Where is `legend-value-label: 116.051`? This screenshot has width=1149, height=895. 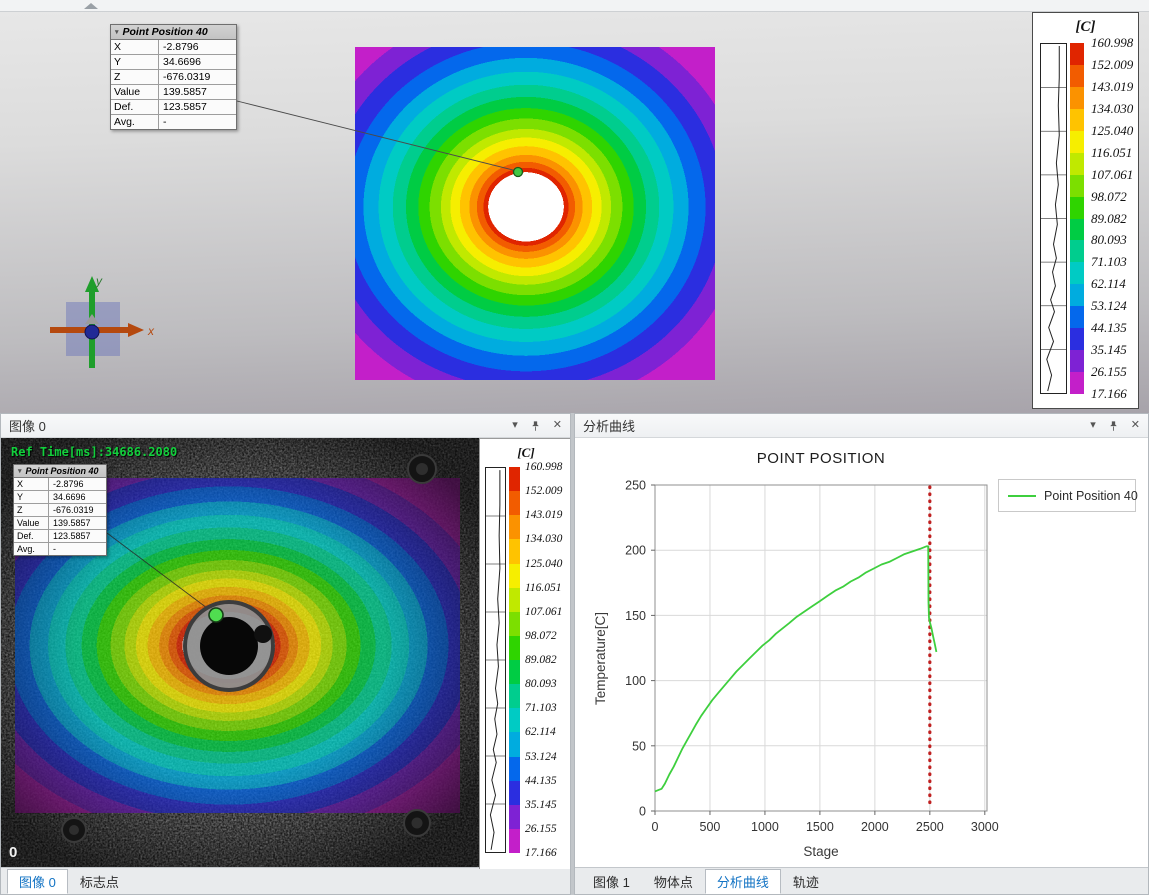 legend-value-label: 116.051 is located at coordinates (543, 587).